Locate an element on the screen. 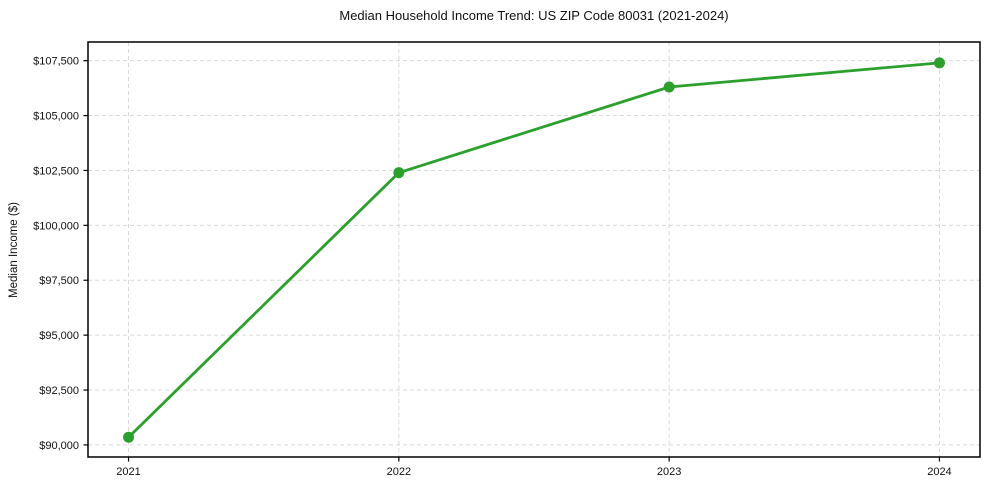 Image resolution: width=989 pixels, height=490 pixels. y-tick-label: $95,000 is located at coordinates (59, 336).